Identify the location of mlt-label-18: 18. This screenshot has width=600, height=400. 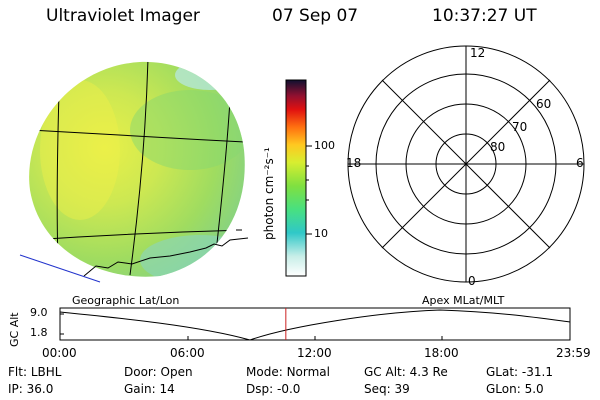
(354, 163).